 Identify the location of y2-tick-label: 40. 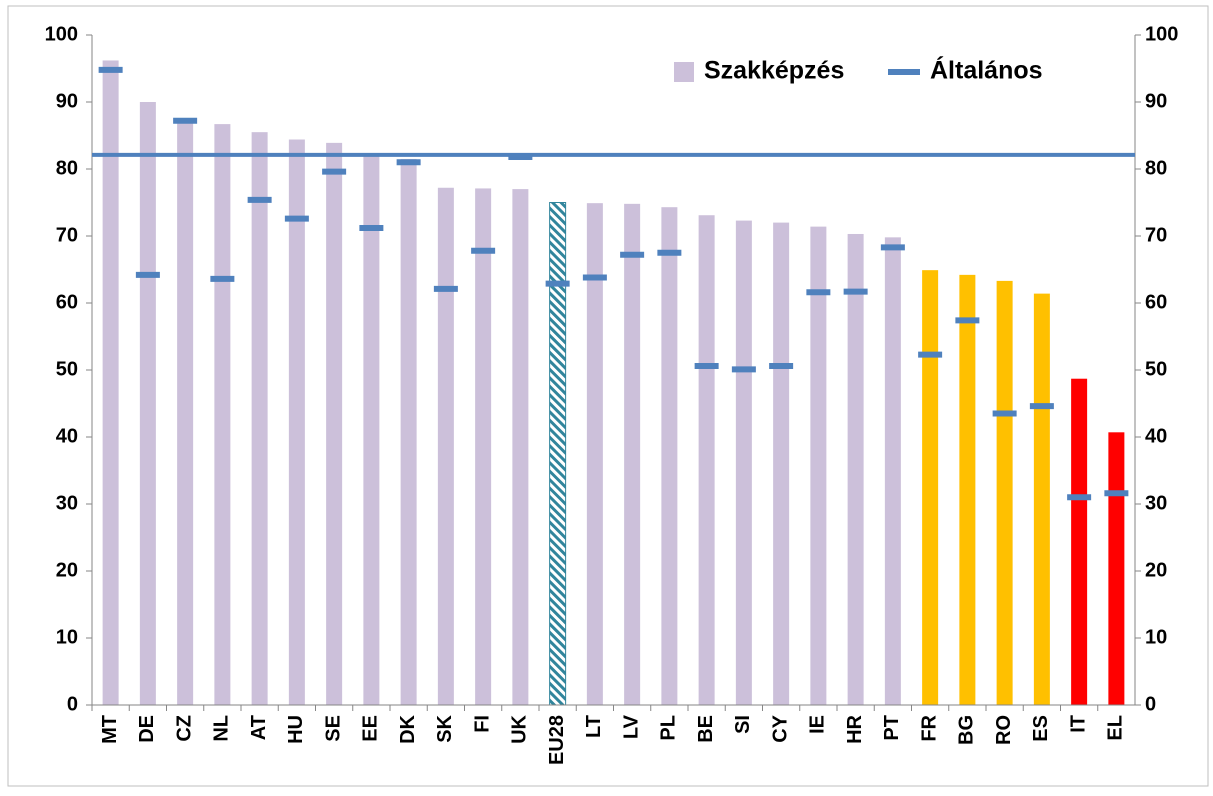
(1156, 436).